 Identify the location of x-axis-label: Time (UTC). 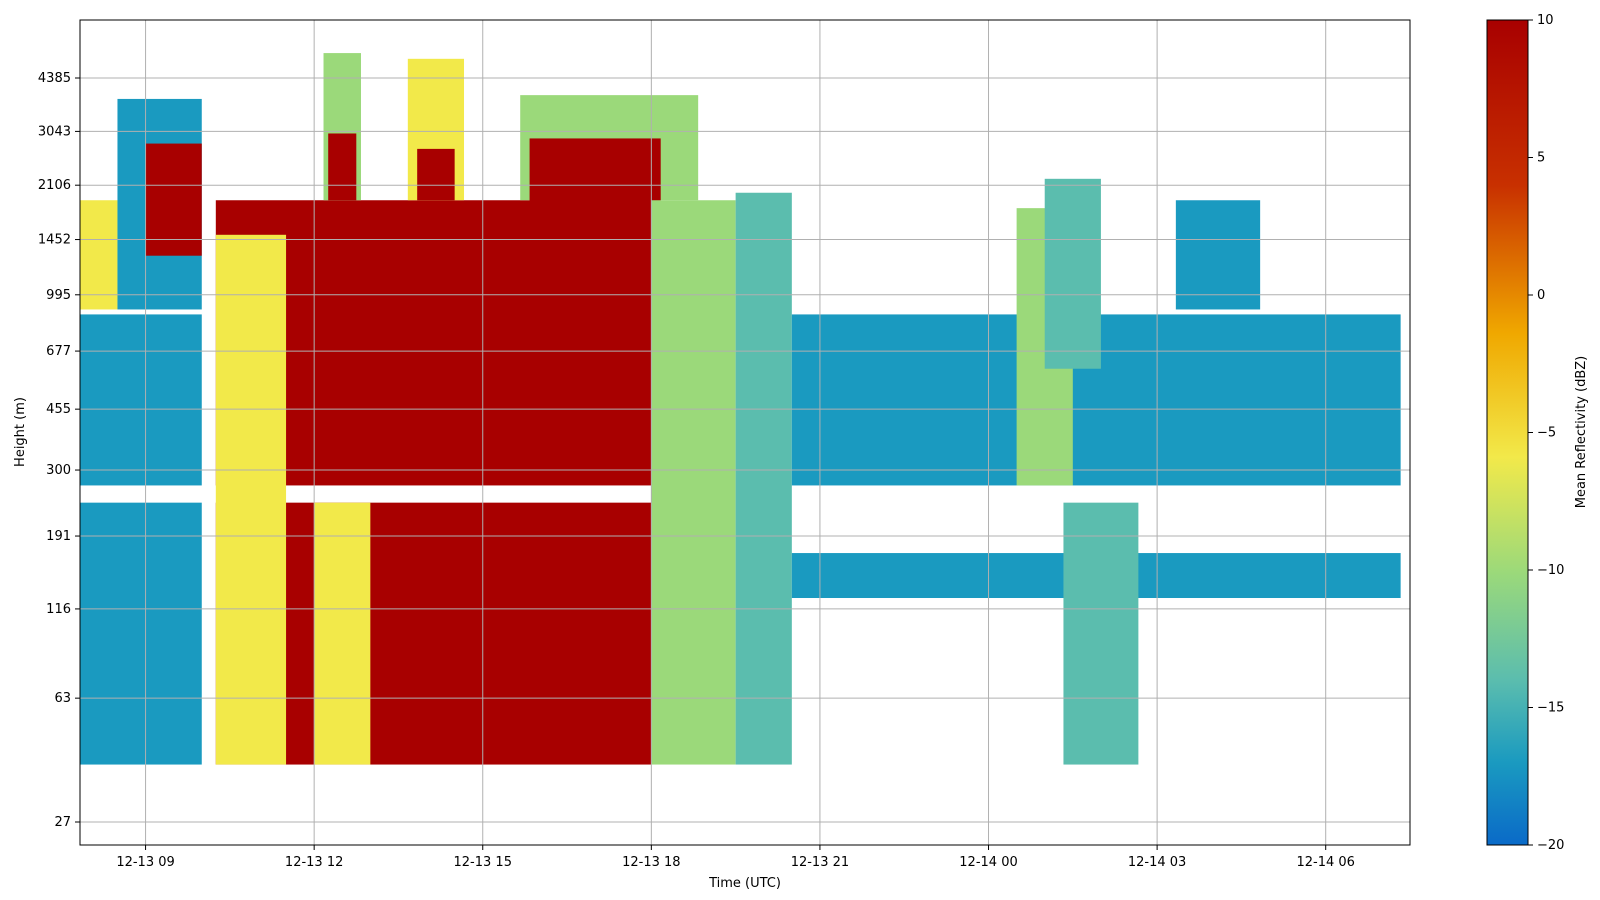
(744, 883).